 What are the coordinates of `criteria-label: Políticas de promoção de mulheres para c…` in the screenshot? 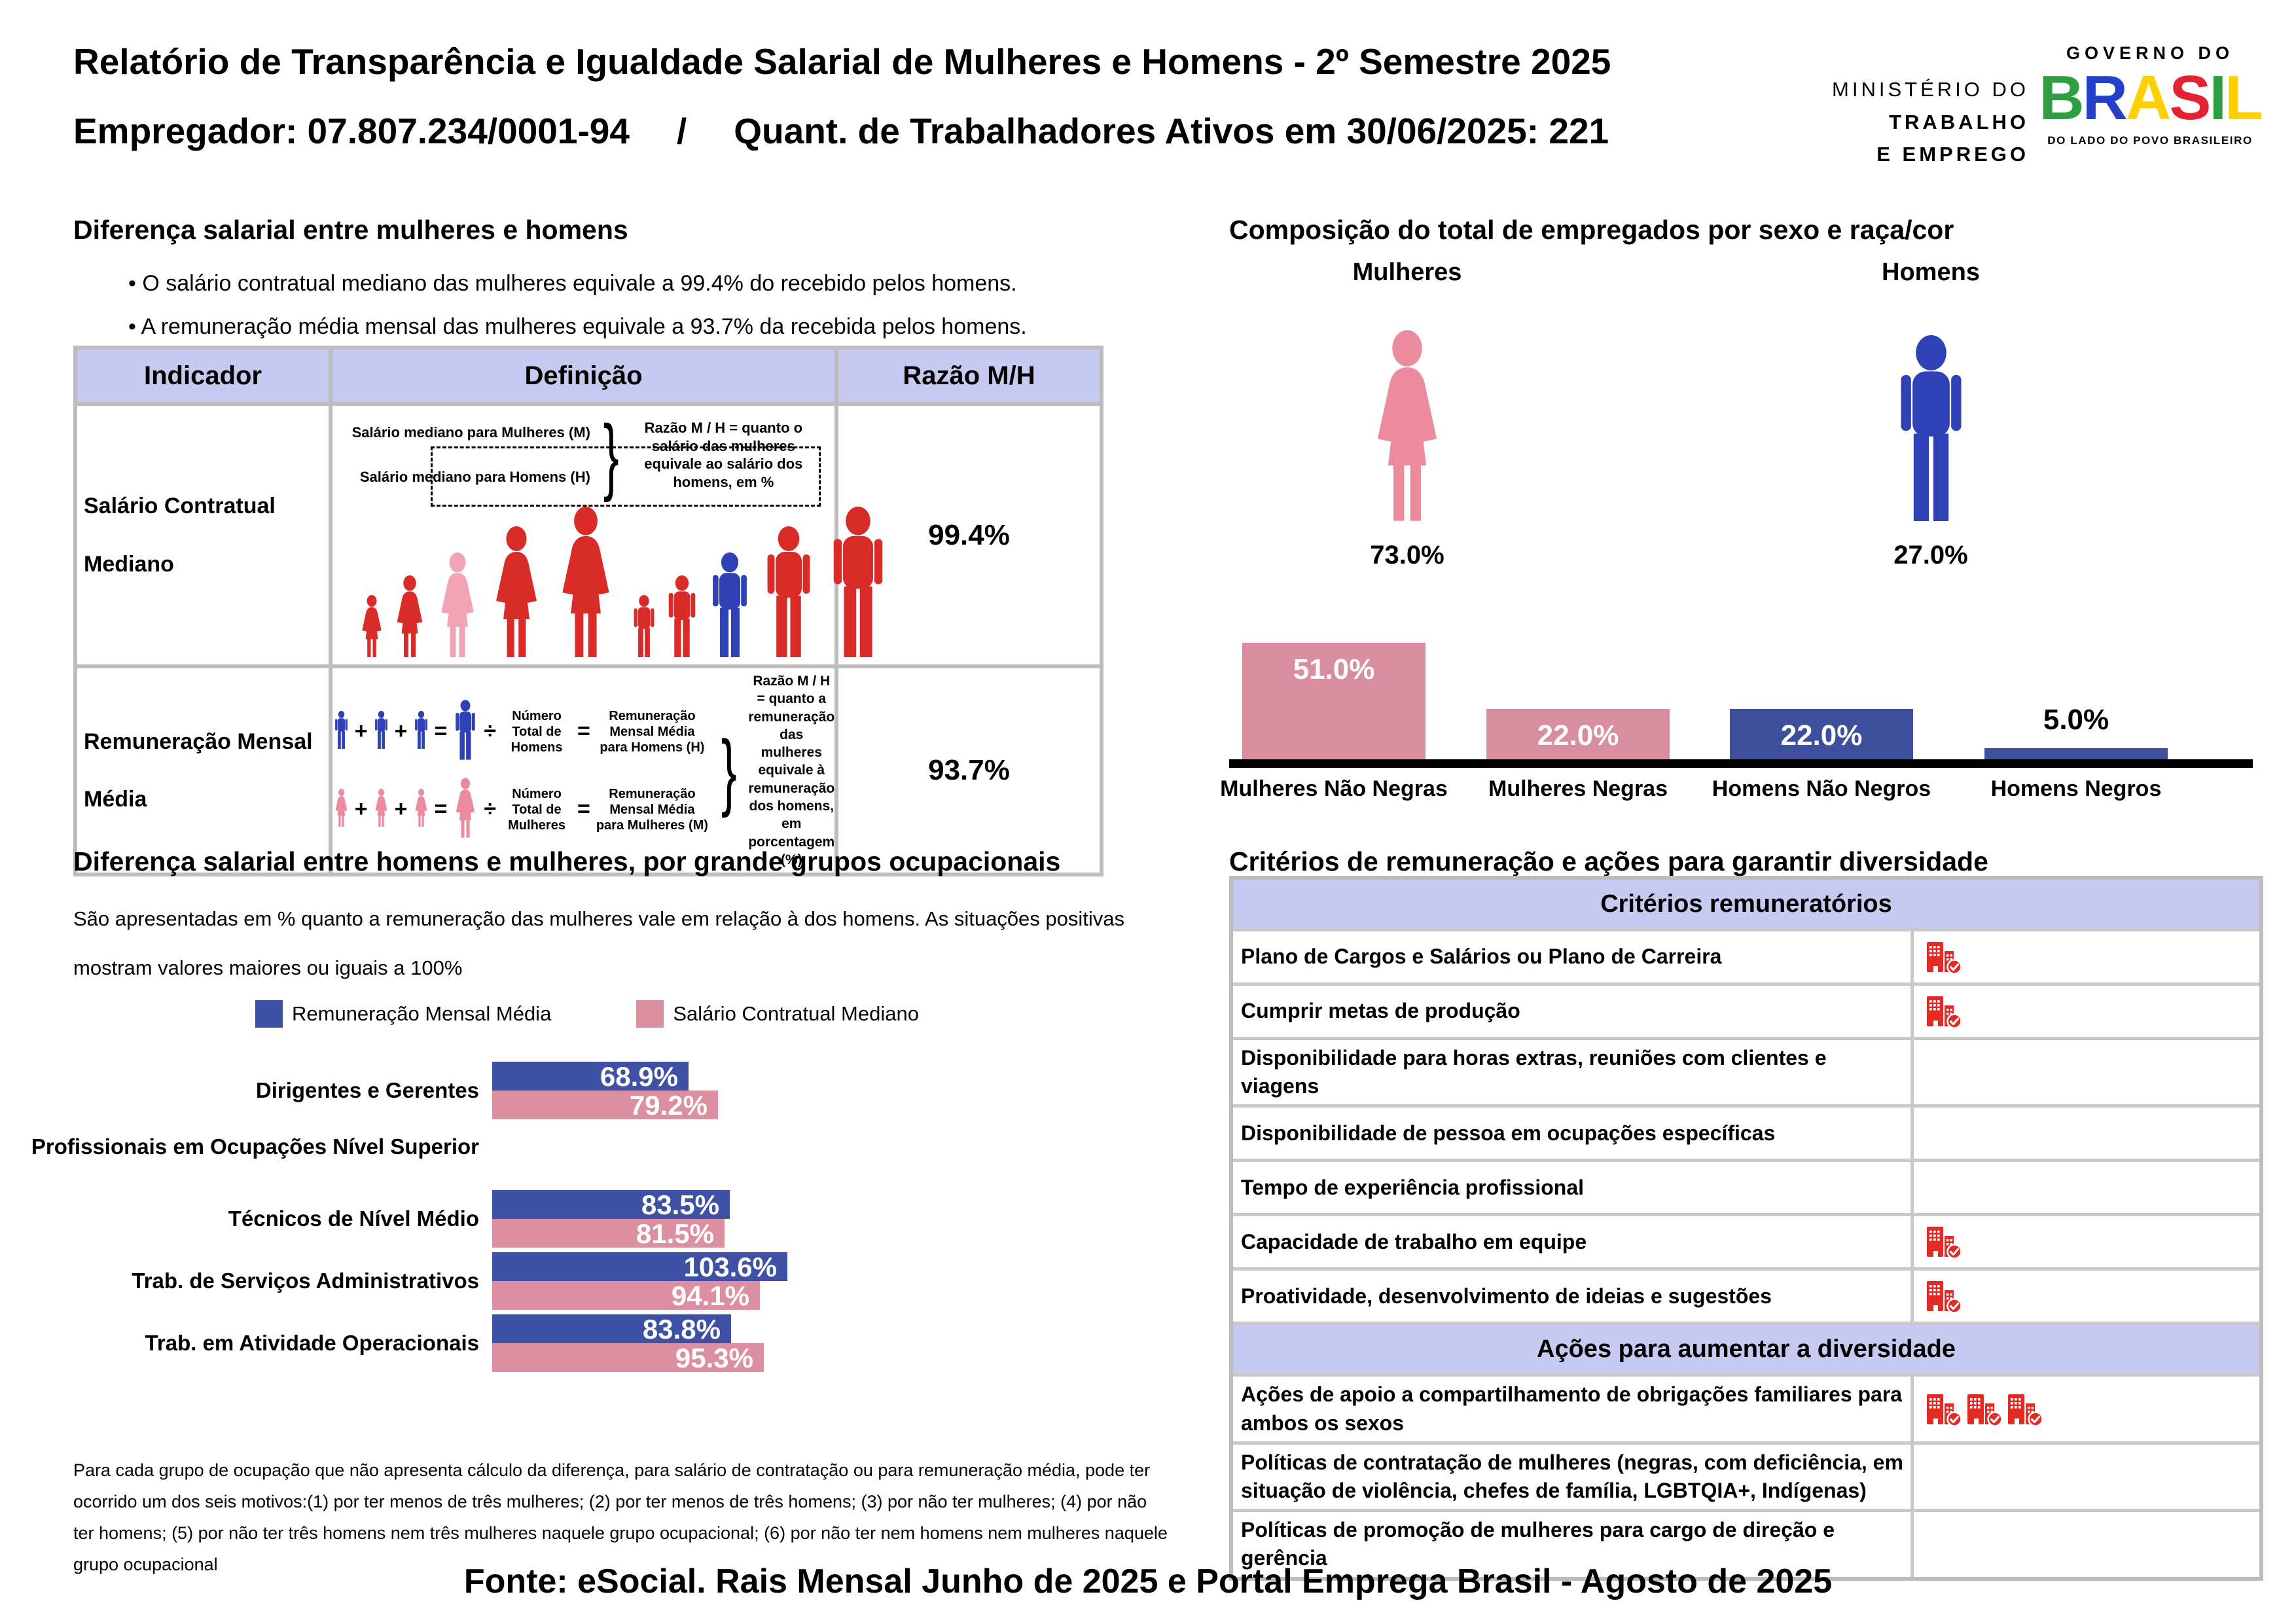 It's located at (1573, 1544).